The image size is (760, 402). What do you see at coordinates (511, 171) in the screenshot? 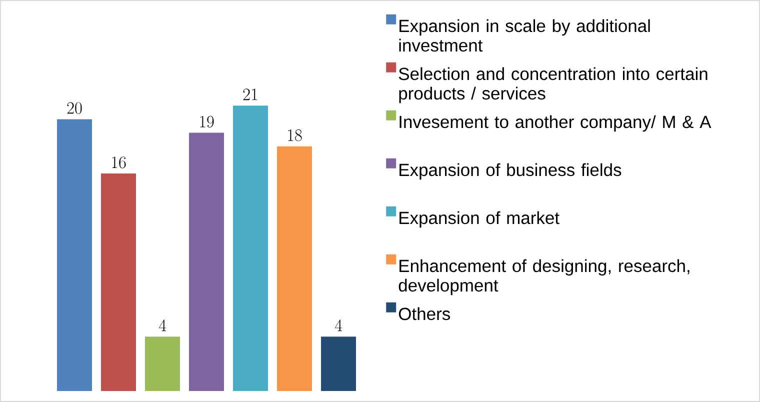
I see `legend-label: Expansion of business fields` at bounding box center [511, 171].